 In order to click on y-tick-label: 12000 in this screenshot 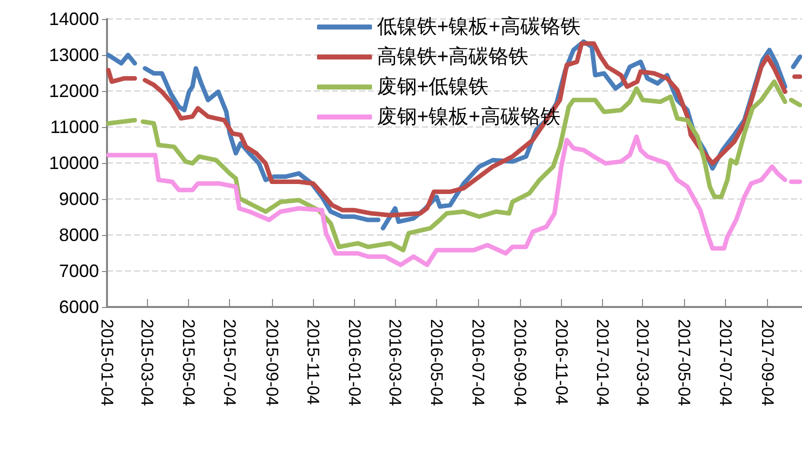, I will do `click(73, 91)`.